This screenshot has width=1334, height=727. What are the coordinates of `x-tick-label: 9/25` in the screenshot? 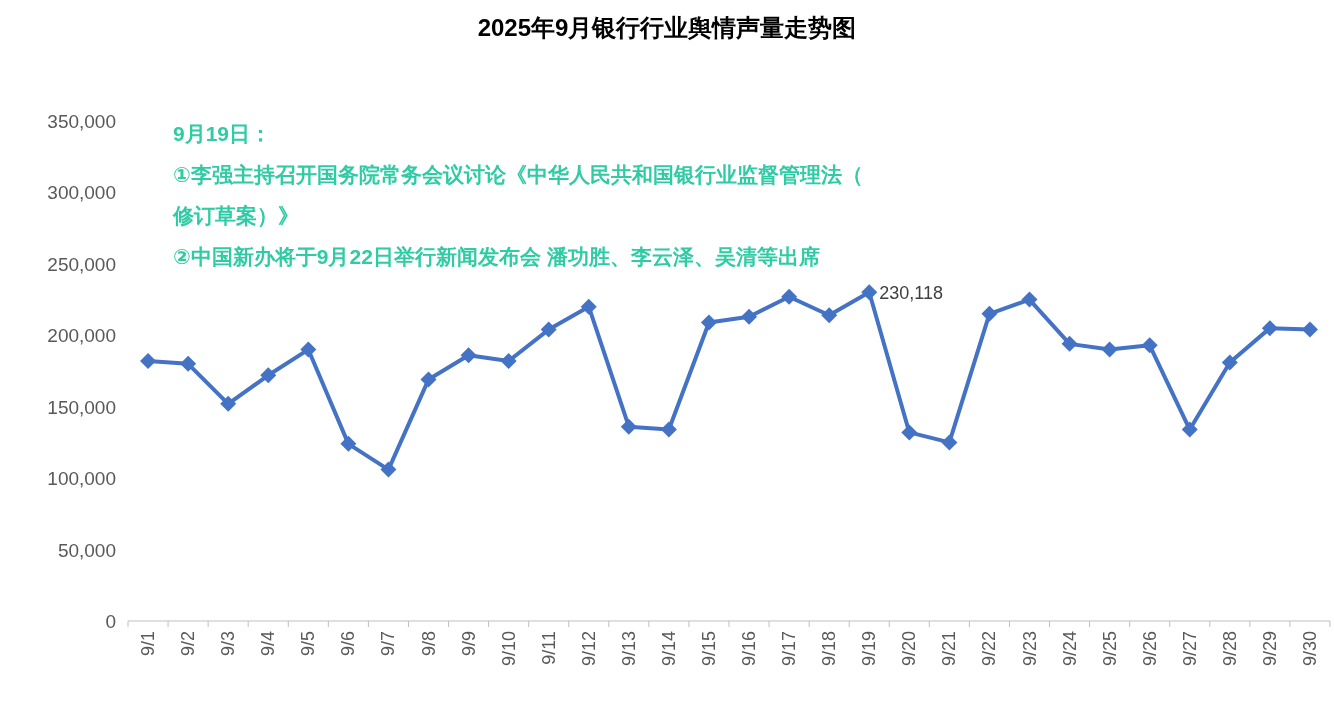 It's located at (1109, 649).